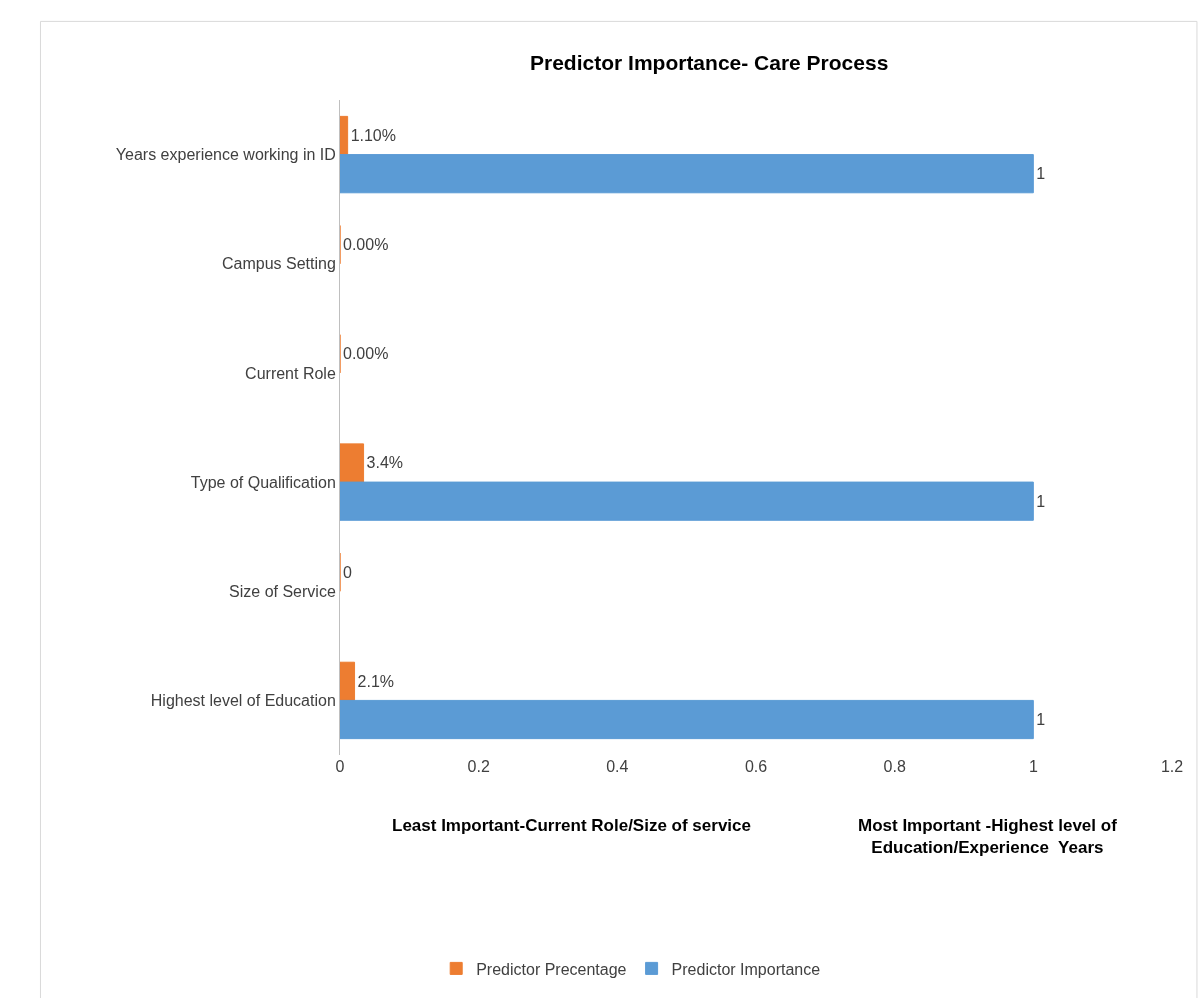 The height and width of the screenshot is (998, 1202). I want to click on y-tick-label: Current Role, so click(290, 373).